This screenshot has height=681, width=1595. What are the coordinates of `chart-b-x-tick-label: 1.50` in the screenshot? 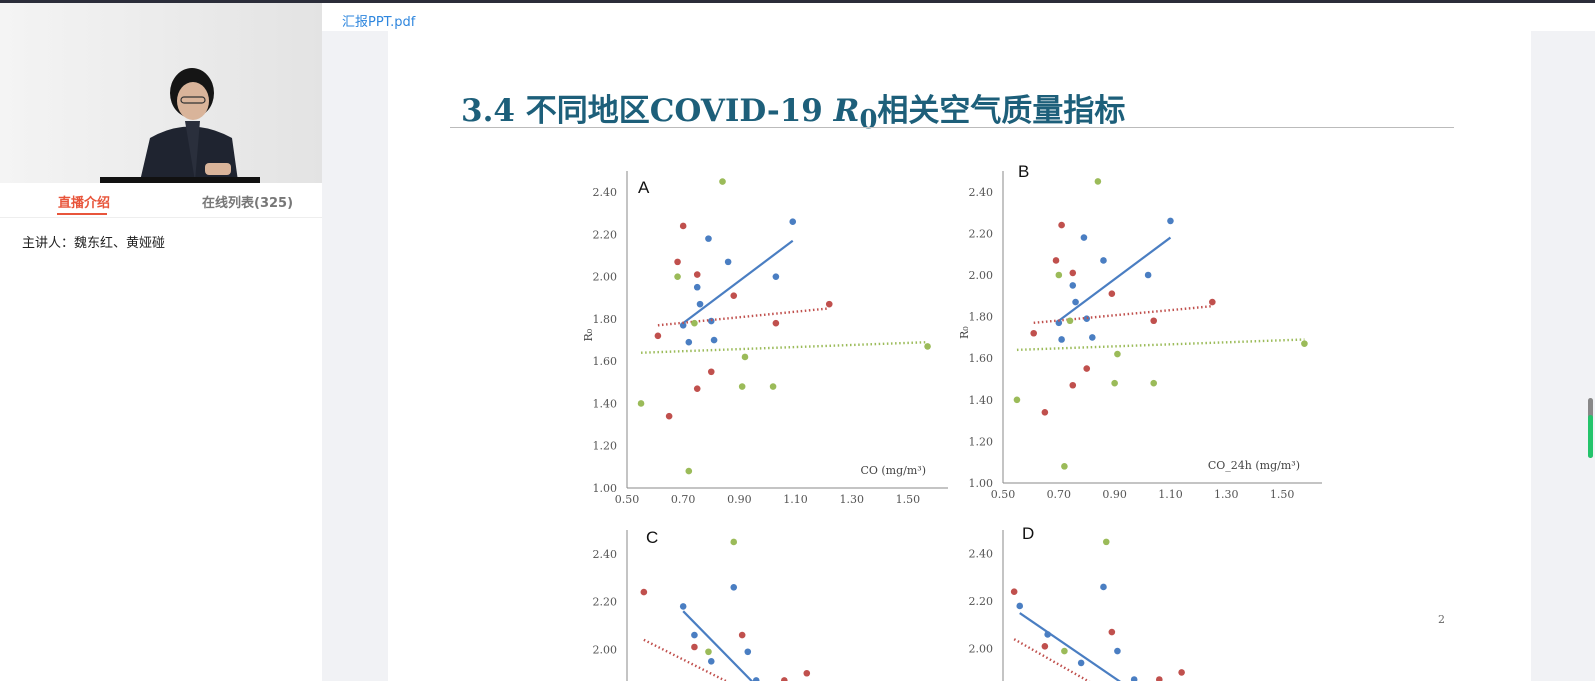 It's located at (1282, 494).